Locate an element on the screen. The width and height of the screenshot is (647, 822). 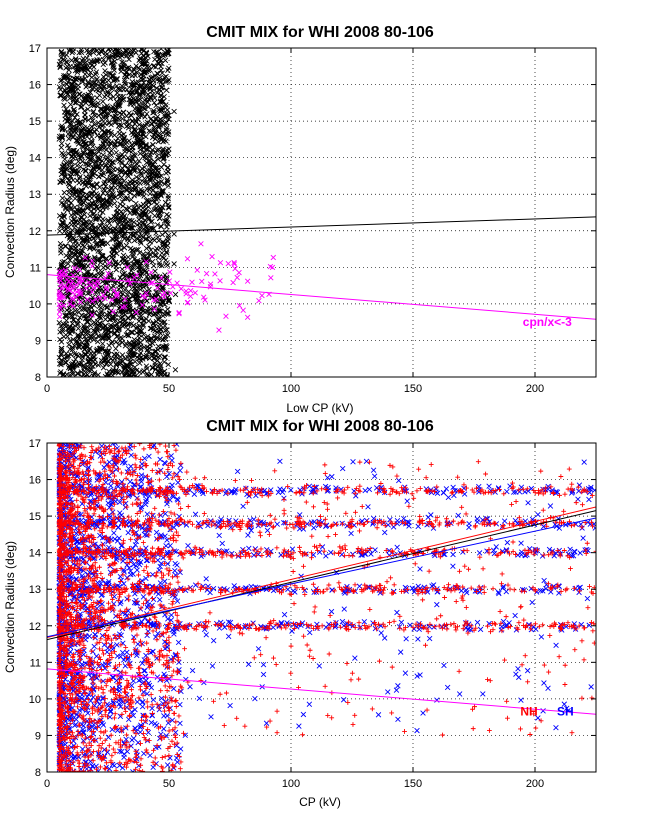
y-tick-label: 17 is located at coordinates (35, 49).